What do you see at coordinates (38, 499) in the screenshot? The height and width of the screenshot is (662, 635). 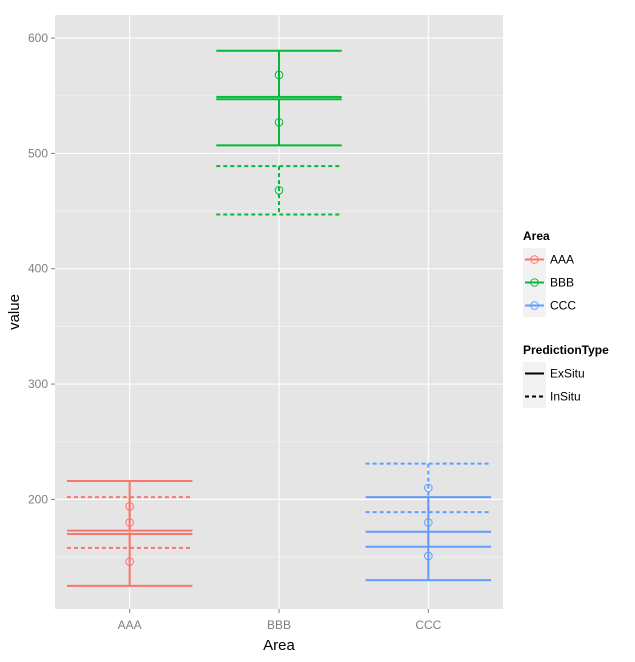 I see `y-tick-label: 200` at bounding box center [38, 499].